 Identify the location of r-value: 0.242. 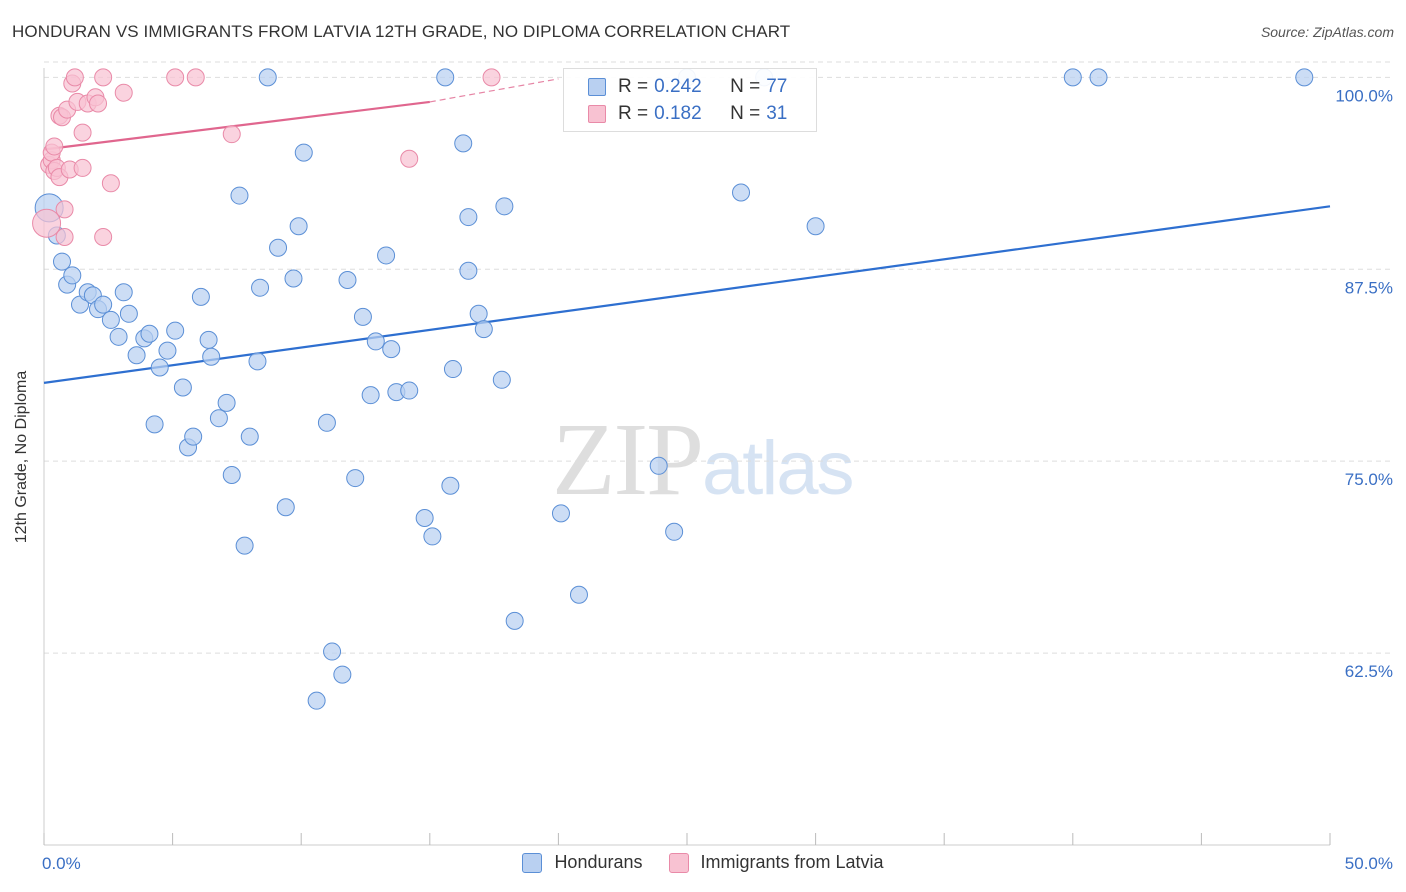
(678, 86).